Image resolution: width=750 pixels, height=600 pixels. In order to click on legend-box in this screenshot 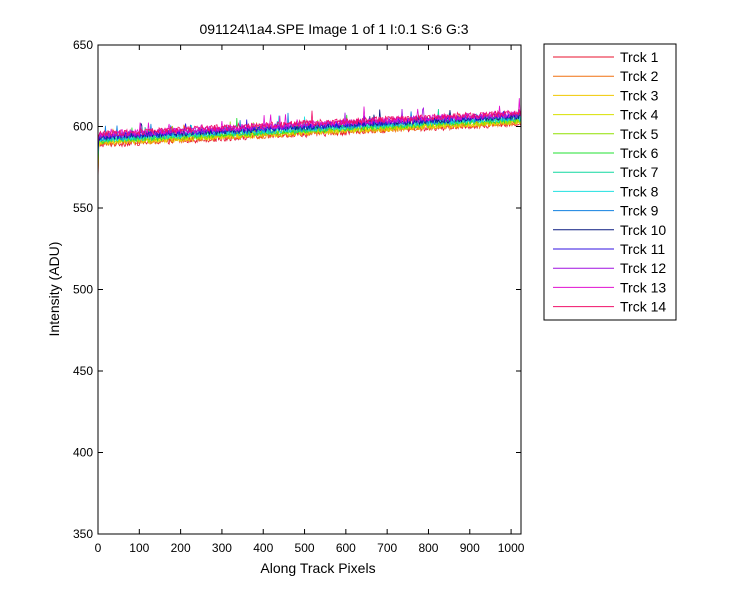, I will do `click(610, 182)`.